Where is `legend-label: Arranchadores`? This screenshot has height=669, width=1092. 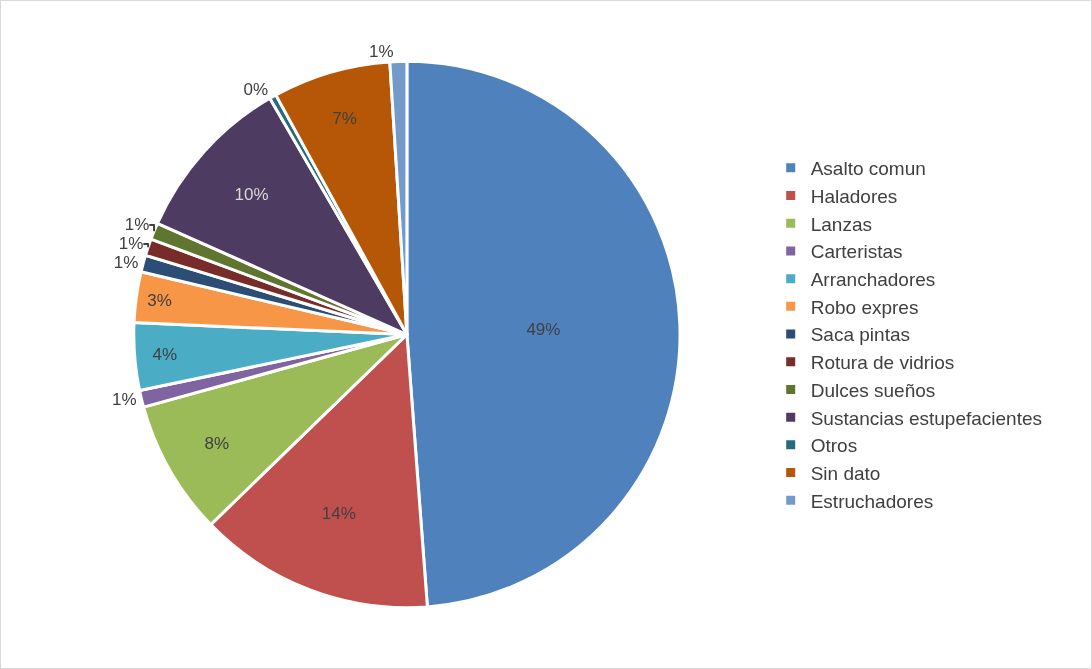 legend-label: Arranchadores is located at coordinates (873, 280).